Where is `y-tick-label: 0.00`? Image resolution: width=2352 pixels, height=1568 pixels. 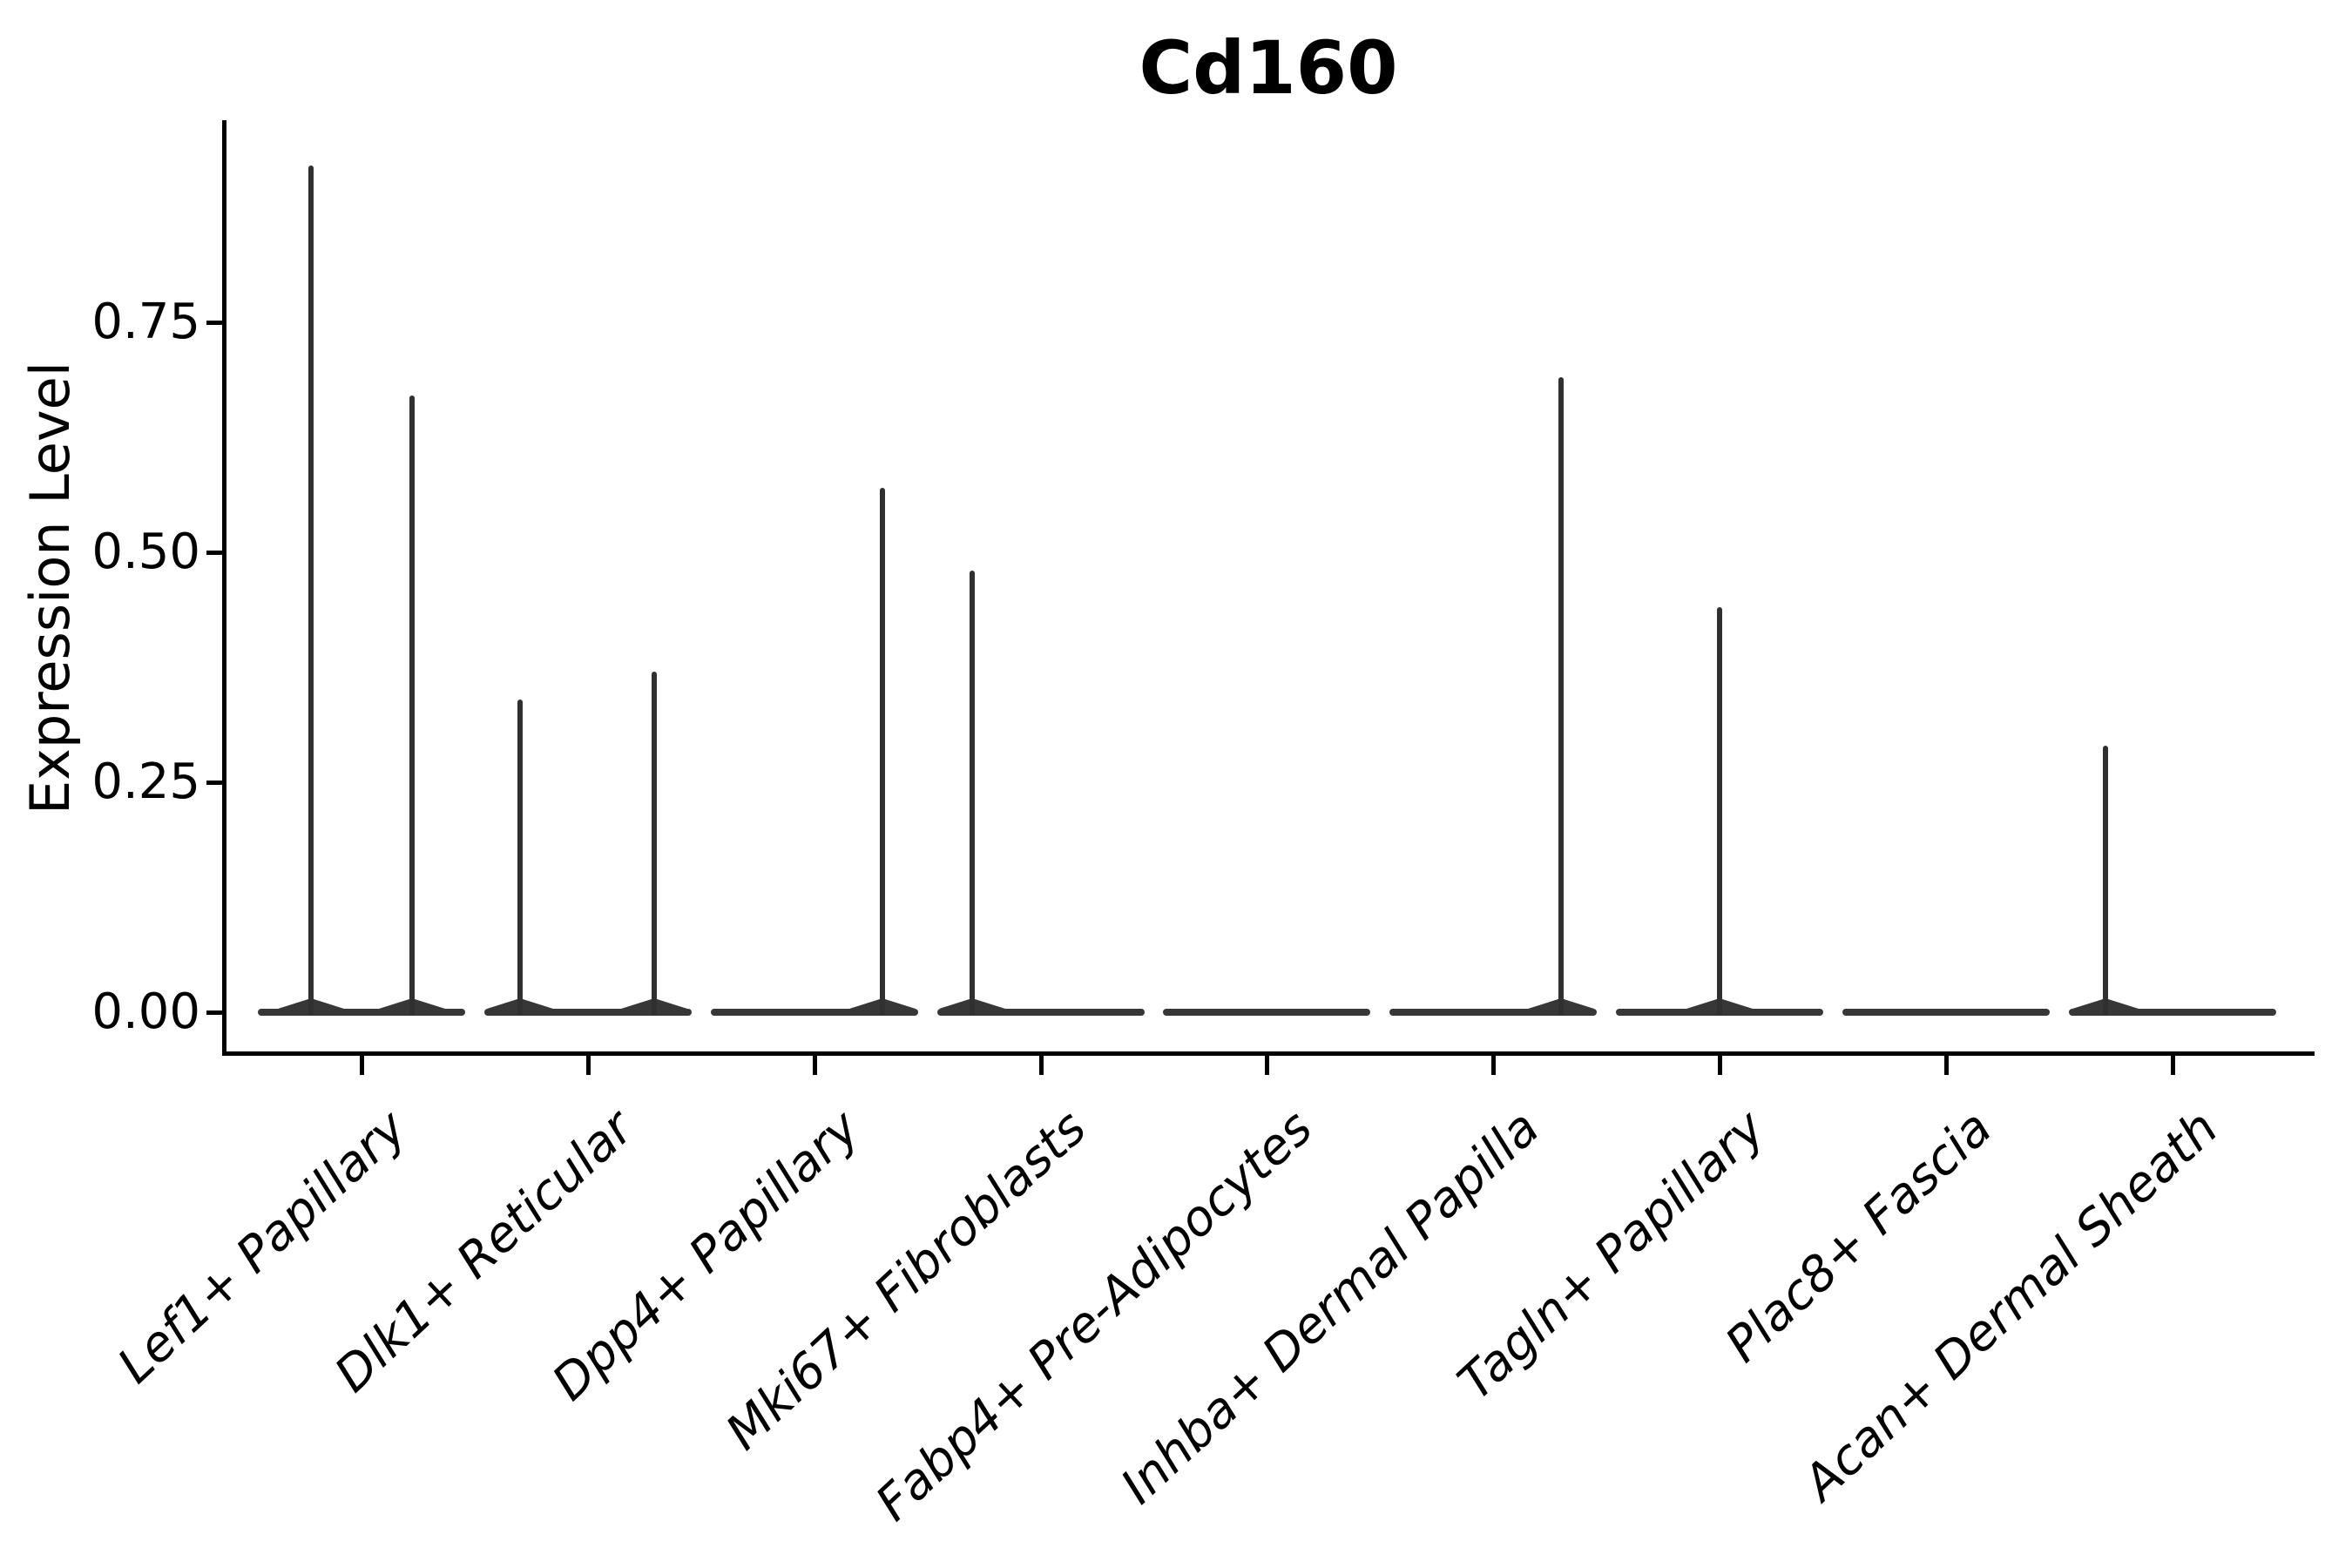 y-tick-label: 0.00 is located at coordinates (145, 1012).